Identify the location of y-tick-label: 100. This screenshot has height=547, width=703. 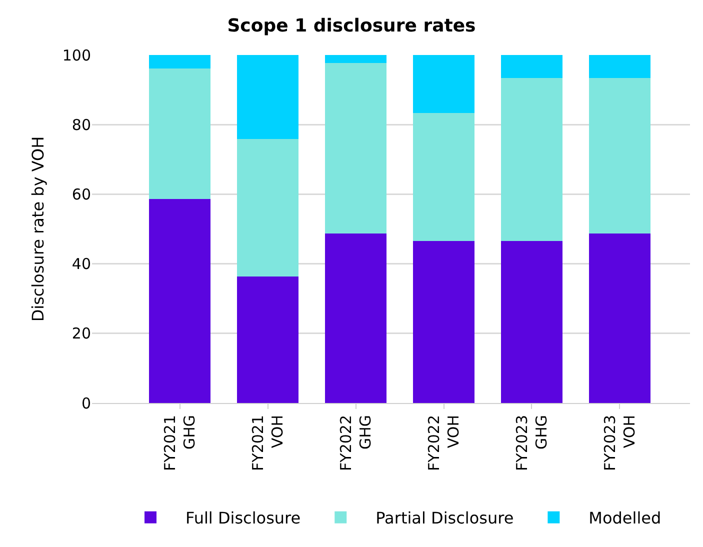
(76, 55).